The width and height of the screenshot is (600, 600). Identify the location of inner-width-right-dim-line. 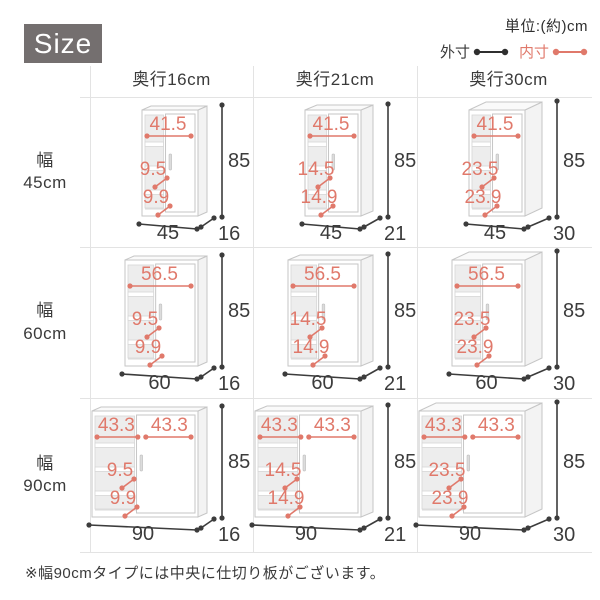
(168, 437).